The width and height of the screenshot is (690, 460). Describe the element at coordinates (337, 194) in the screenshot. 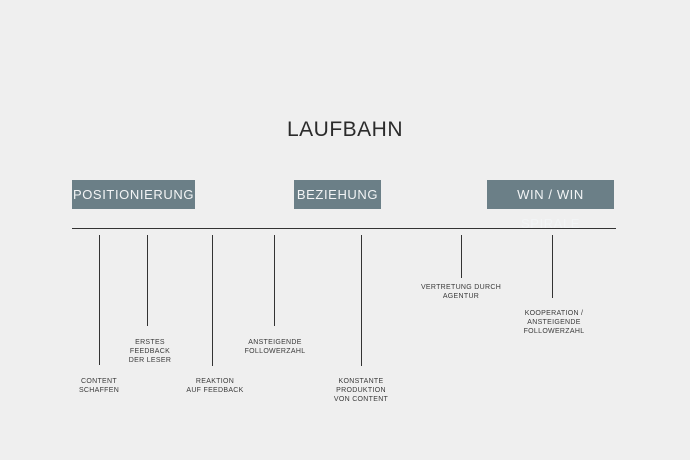

I see `phase-beziehung: BEZIEHUNG` at that location.